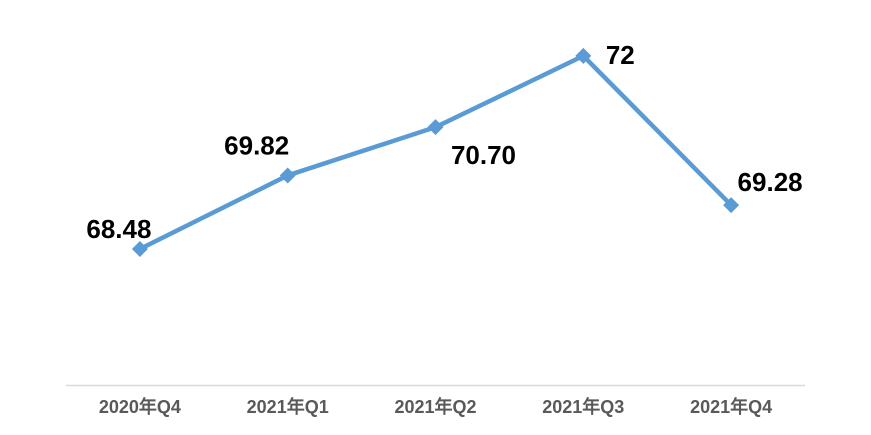  Describe the element at coordinates (118, 229) in the screenshot. I see `data-label: 68.48` at that location.